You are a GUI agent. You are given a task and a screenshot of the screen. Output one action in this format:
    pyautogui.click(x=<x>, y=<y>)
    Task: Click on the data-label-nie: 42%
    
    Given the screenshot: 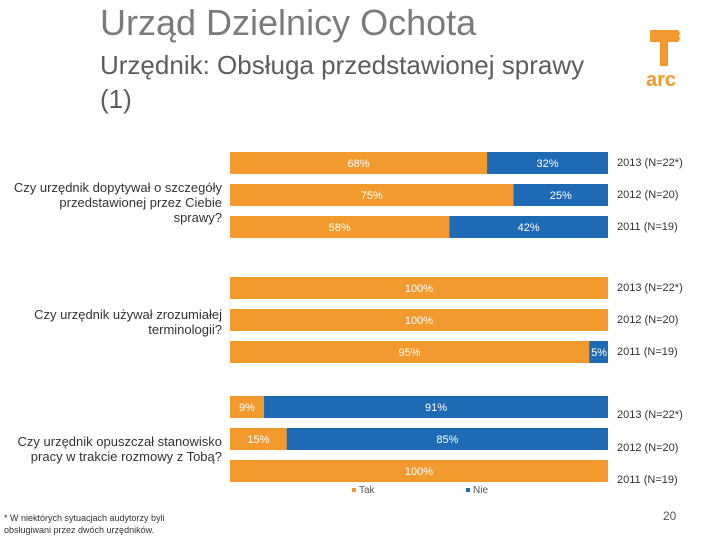 What is the action you would take?
    pyautogui.click(x=529, y=228)
    